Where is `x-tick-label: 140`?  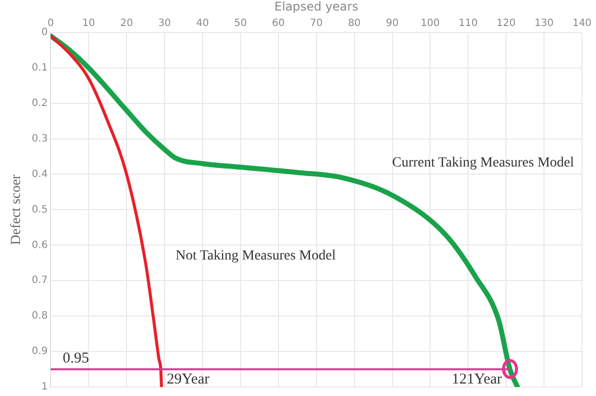
x-tick-label: 140 is located at coordinates (582, 23).